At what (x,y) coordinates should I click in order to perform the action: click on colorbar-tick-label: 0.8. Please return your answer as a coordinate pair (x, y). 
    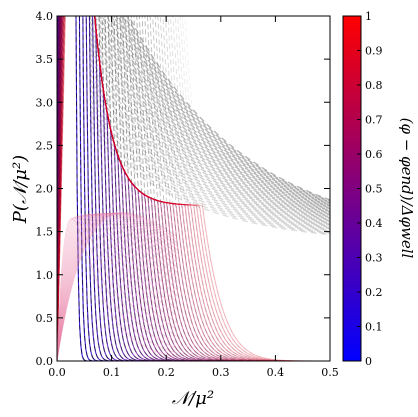
    Looking at the image, I should click on (374, 85).